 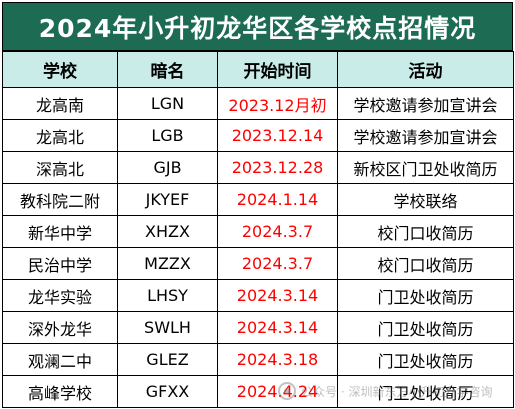 I want to click on watermark: 公众号 · 深圳新东方小升初升学咨询, so click(x=394, y=391).